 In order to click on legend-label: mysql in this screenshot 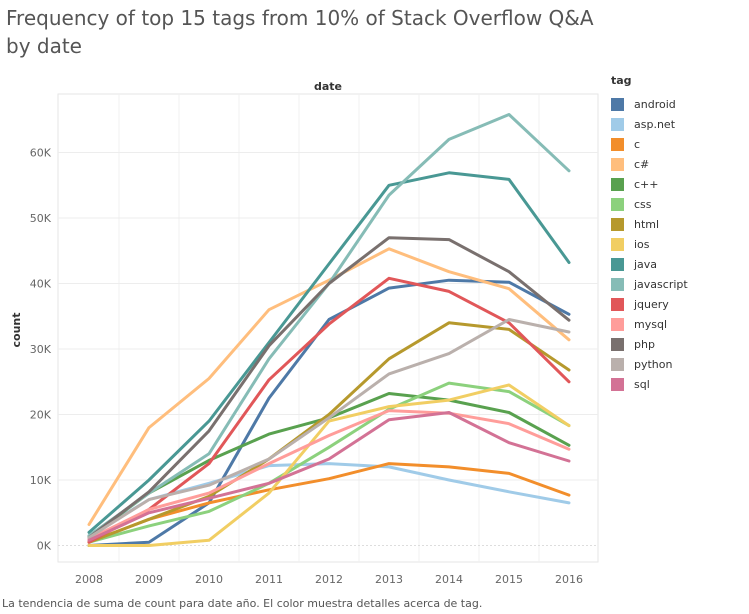, I will do `click(650, 324)`.